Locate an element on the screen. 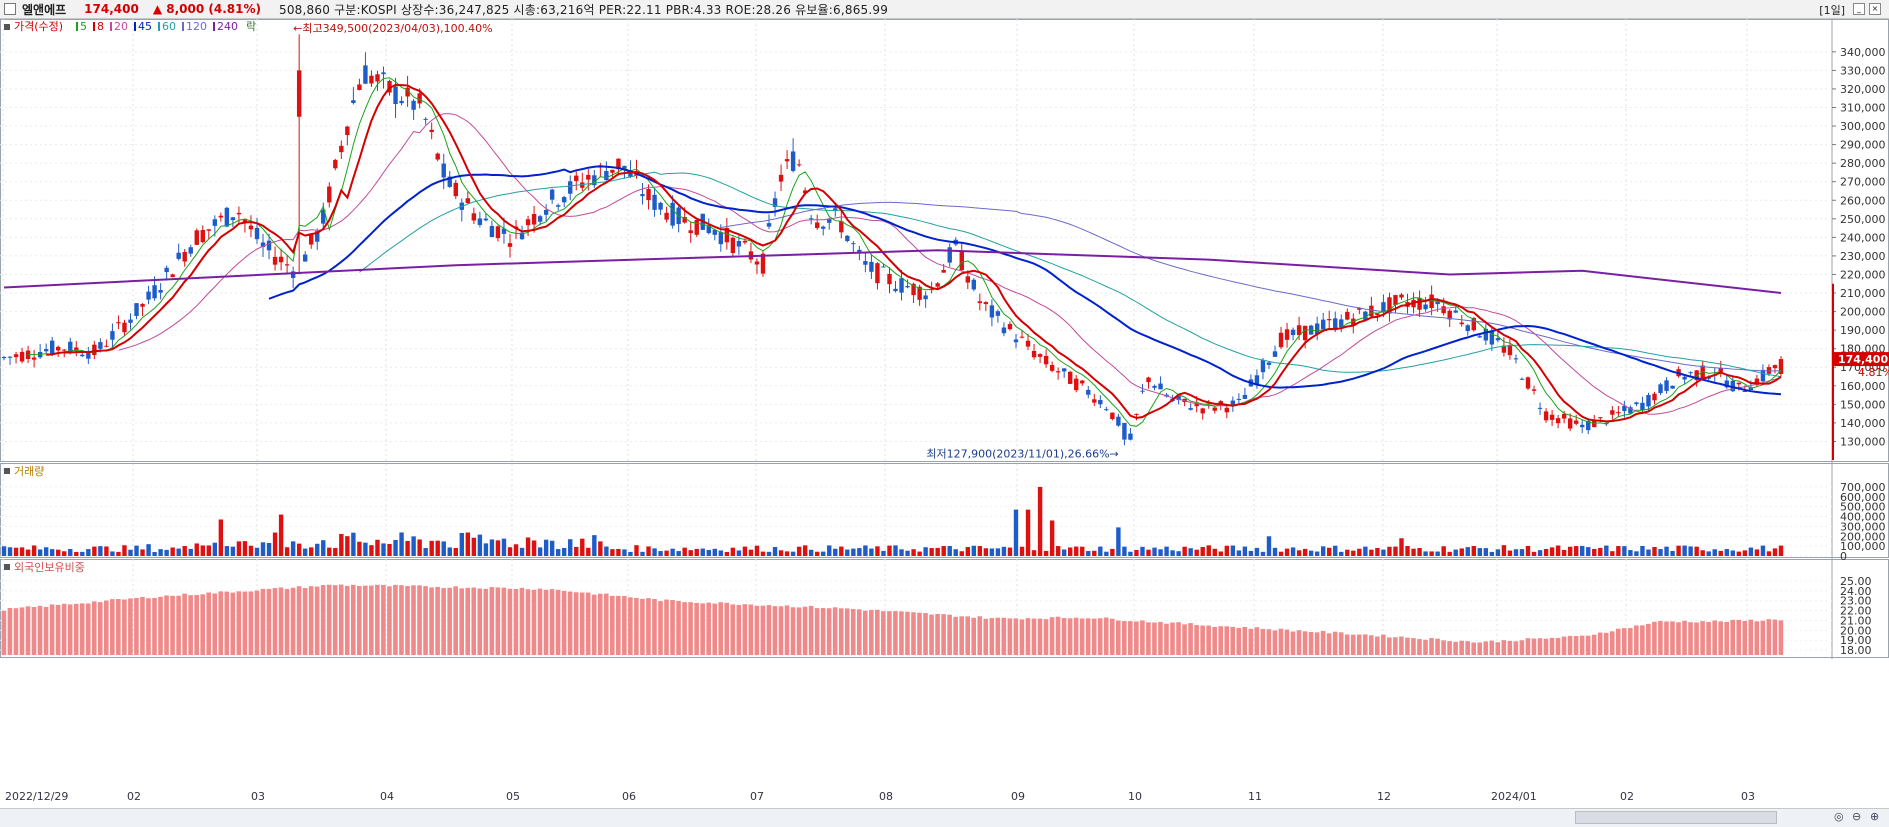  chart-scrollbar is located at coordinates (1676, 817).